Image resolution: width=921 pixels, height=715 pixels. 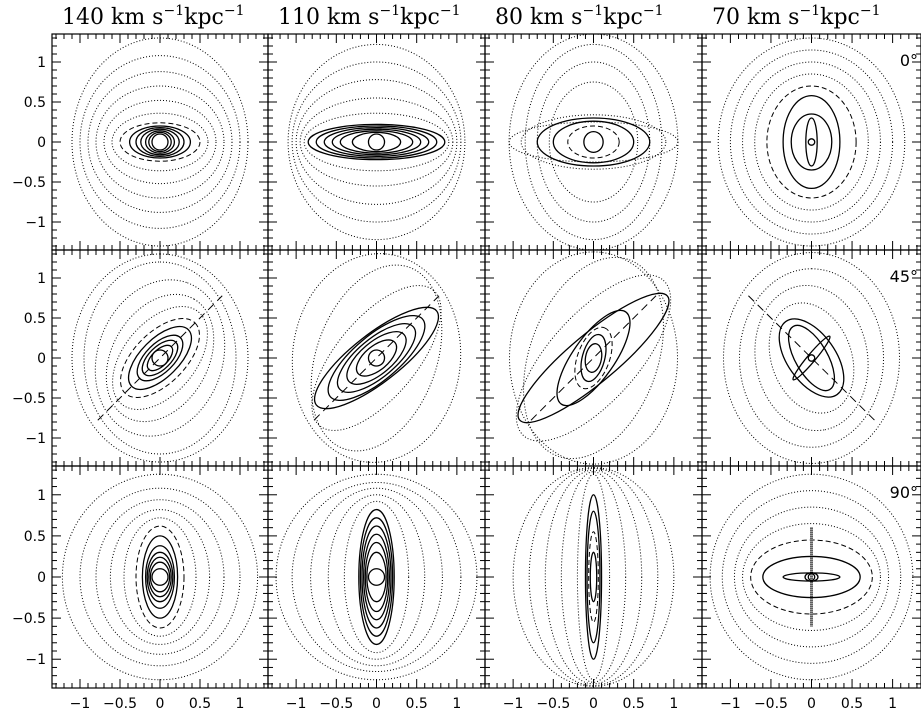 I want to click on column-title: 110 km s−1kpc−1, so click(x=369, y=16).